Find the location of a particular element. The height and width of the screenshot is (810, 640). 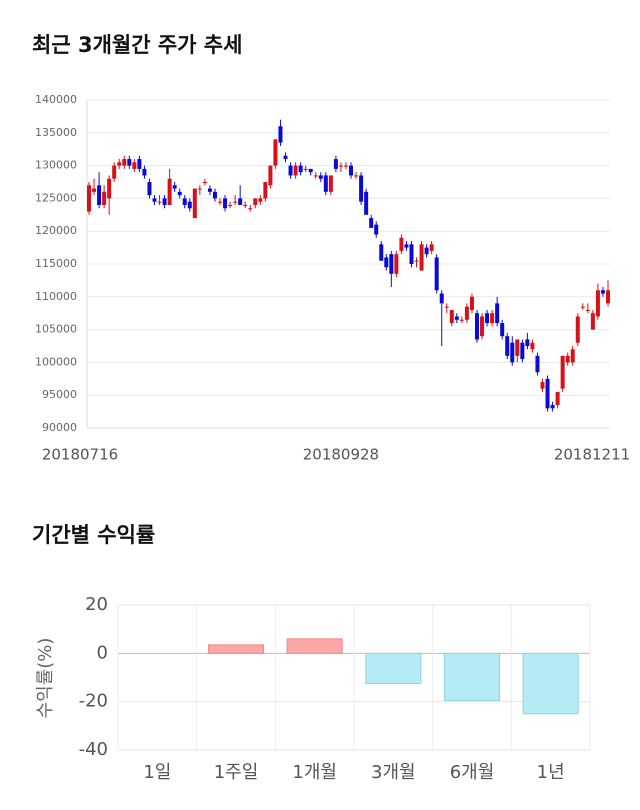

y-tick-label: 120000 is located at coordinates (56, 230).